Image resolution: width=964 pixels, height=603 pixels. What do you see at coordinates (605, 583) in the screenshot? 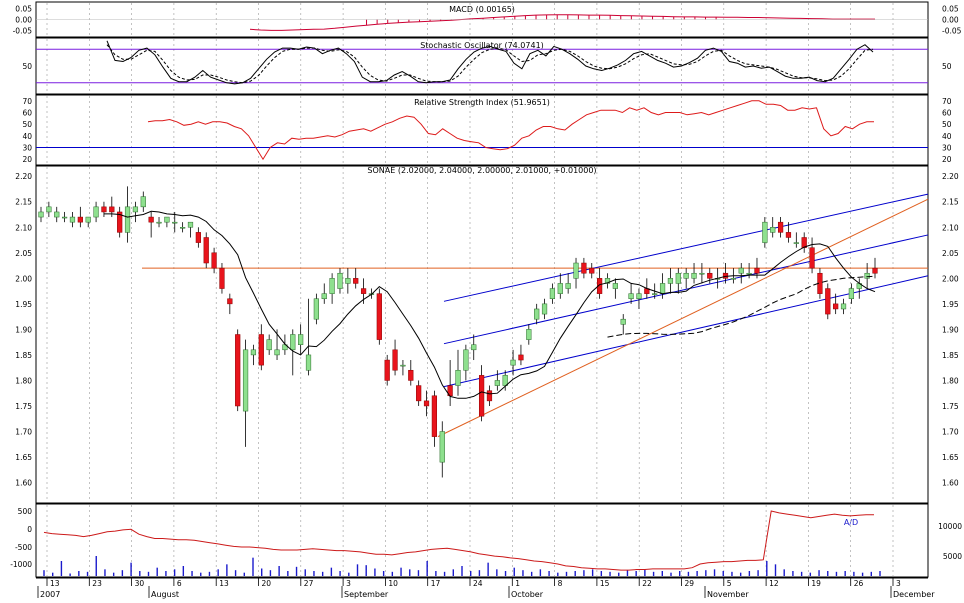
I see `x-tick-label: 15` at bounding box center [605, 583].